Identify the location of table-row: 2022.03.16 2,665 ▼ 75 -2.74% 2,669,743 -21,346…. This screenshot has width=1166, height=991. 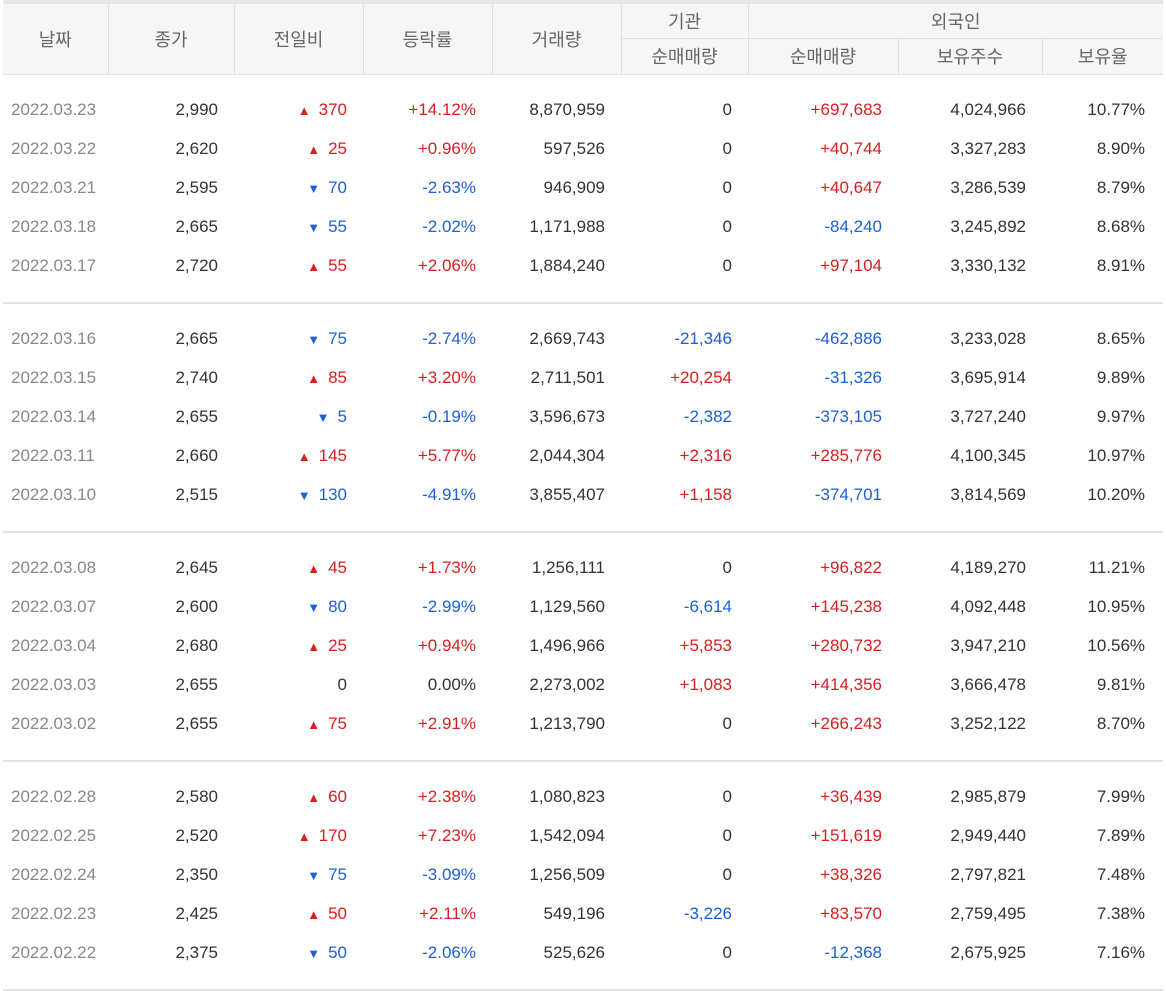
(583, 339).